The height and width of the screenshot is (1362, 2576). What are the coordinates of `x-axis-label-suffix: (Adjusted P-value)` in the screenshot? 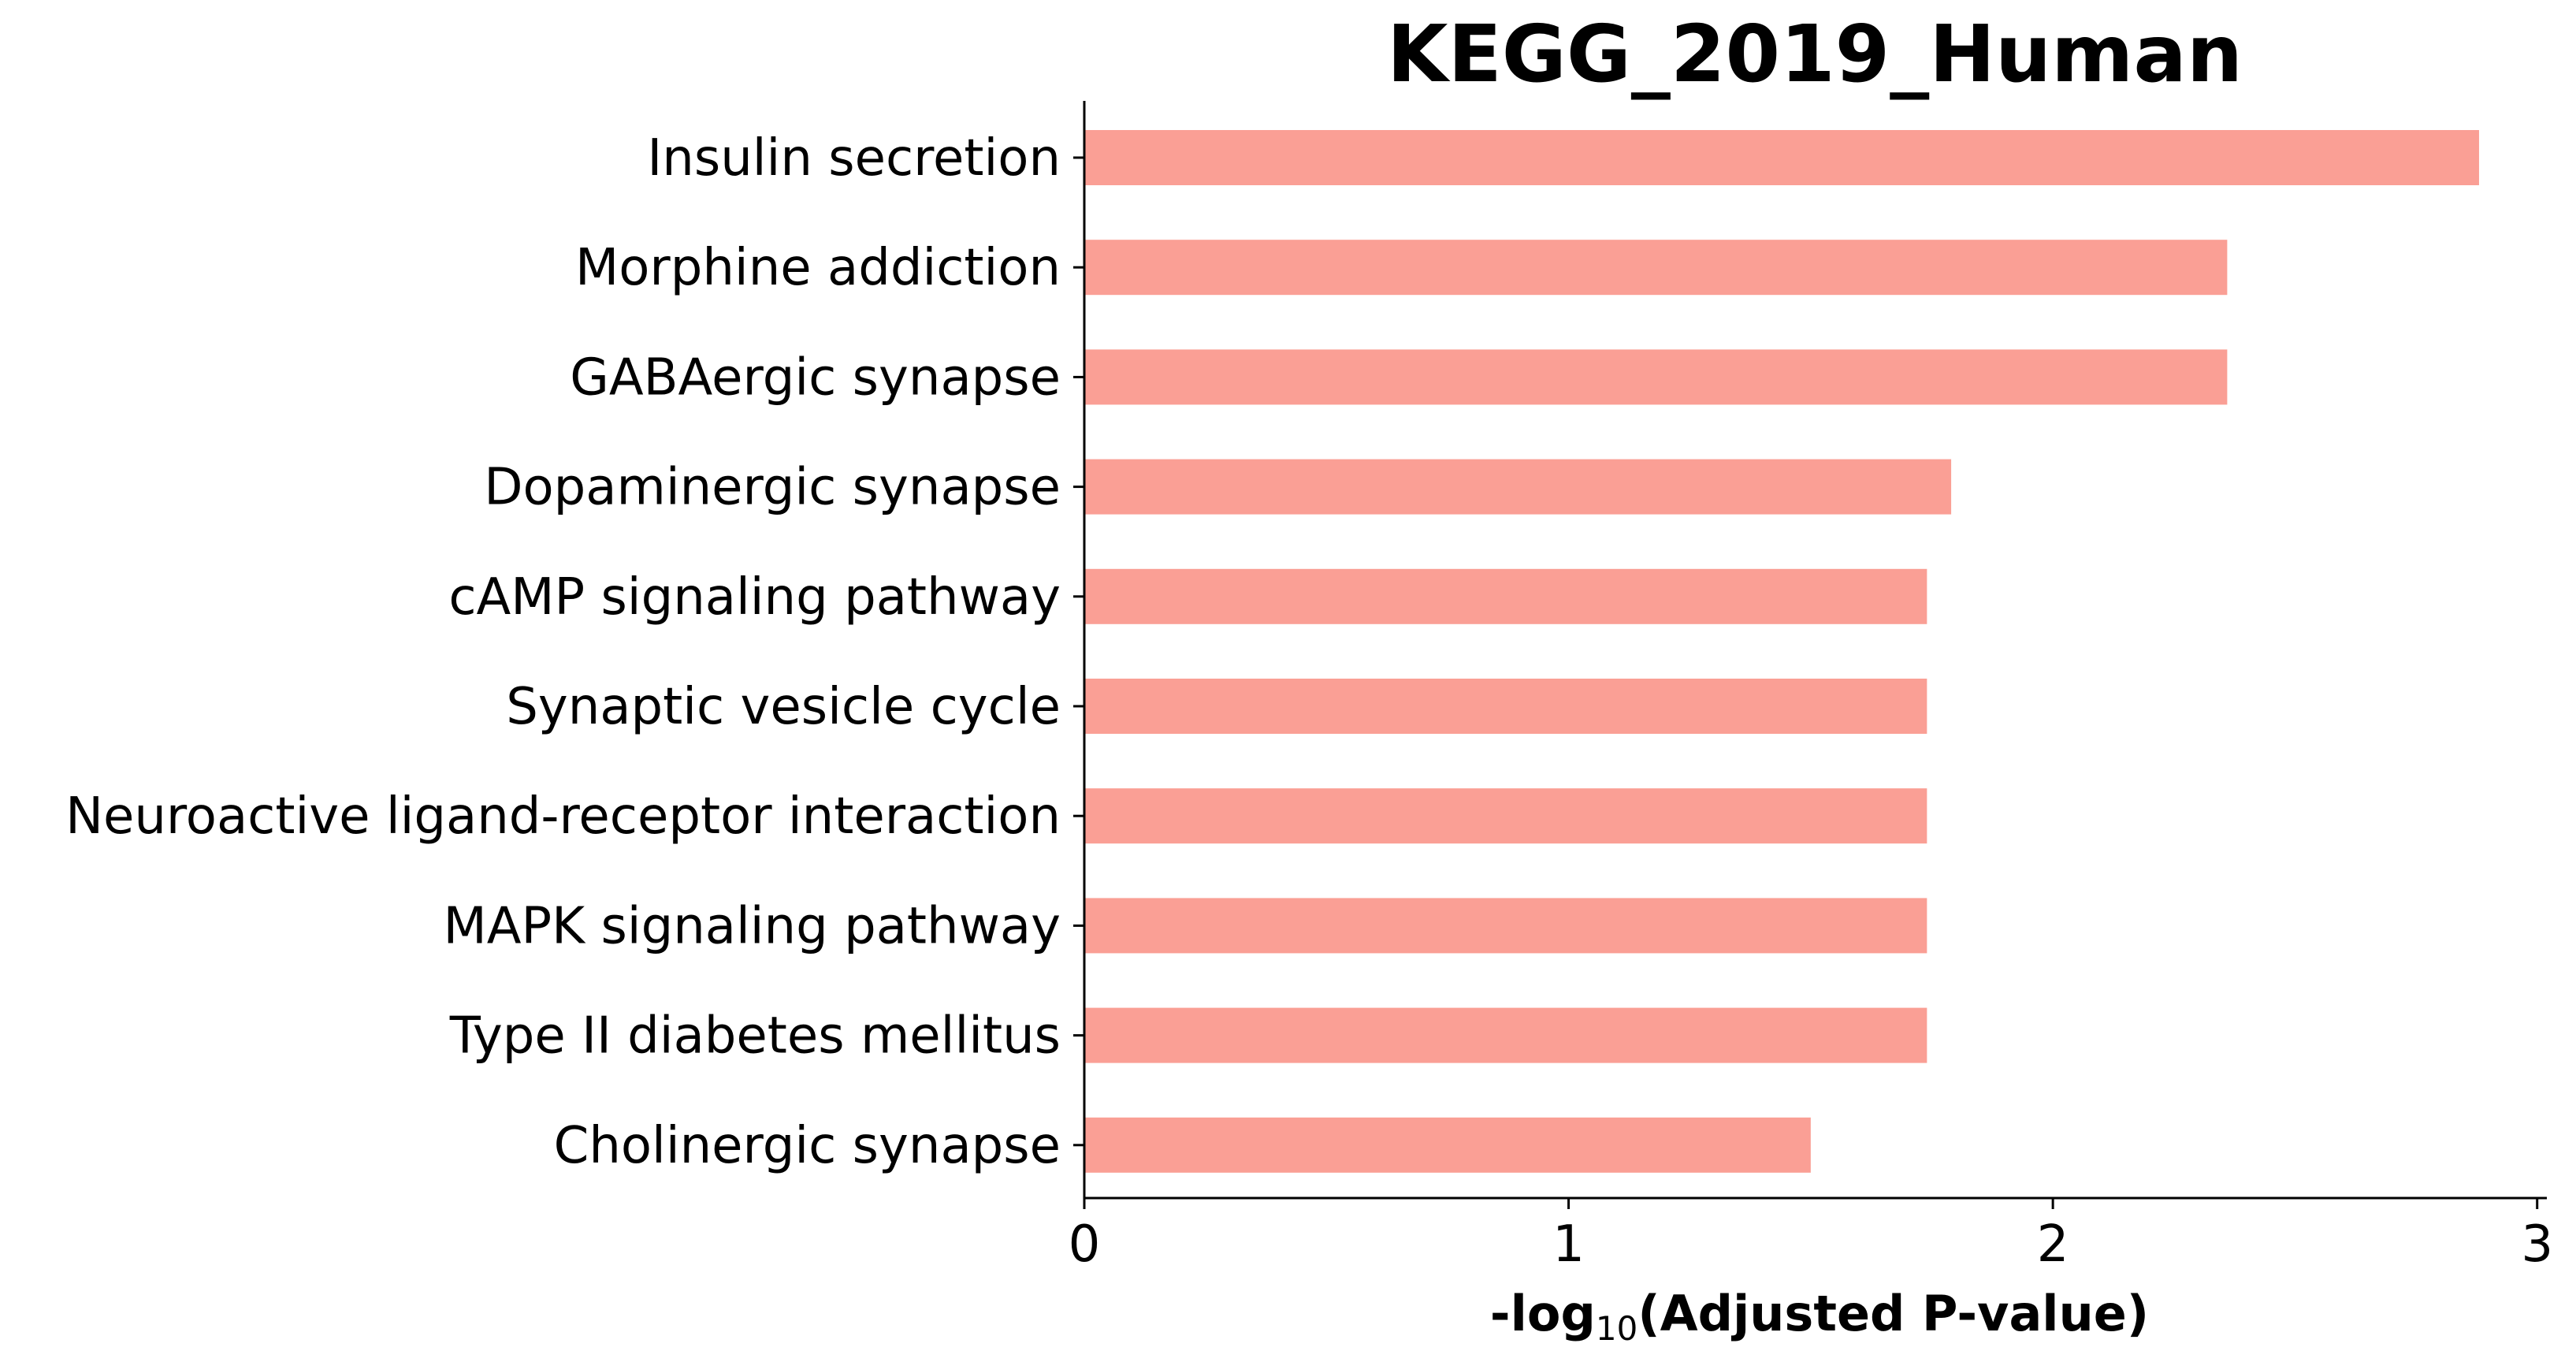 It's located at (1893, 1313).